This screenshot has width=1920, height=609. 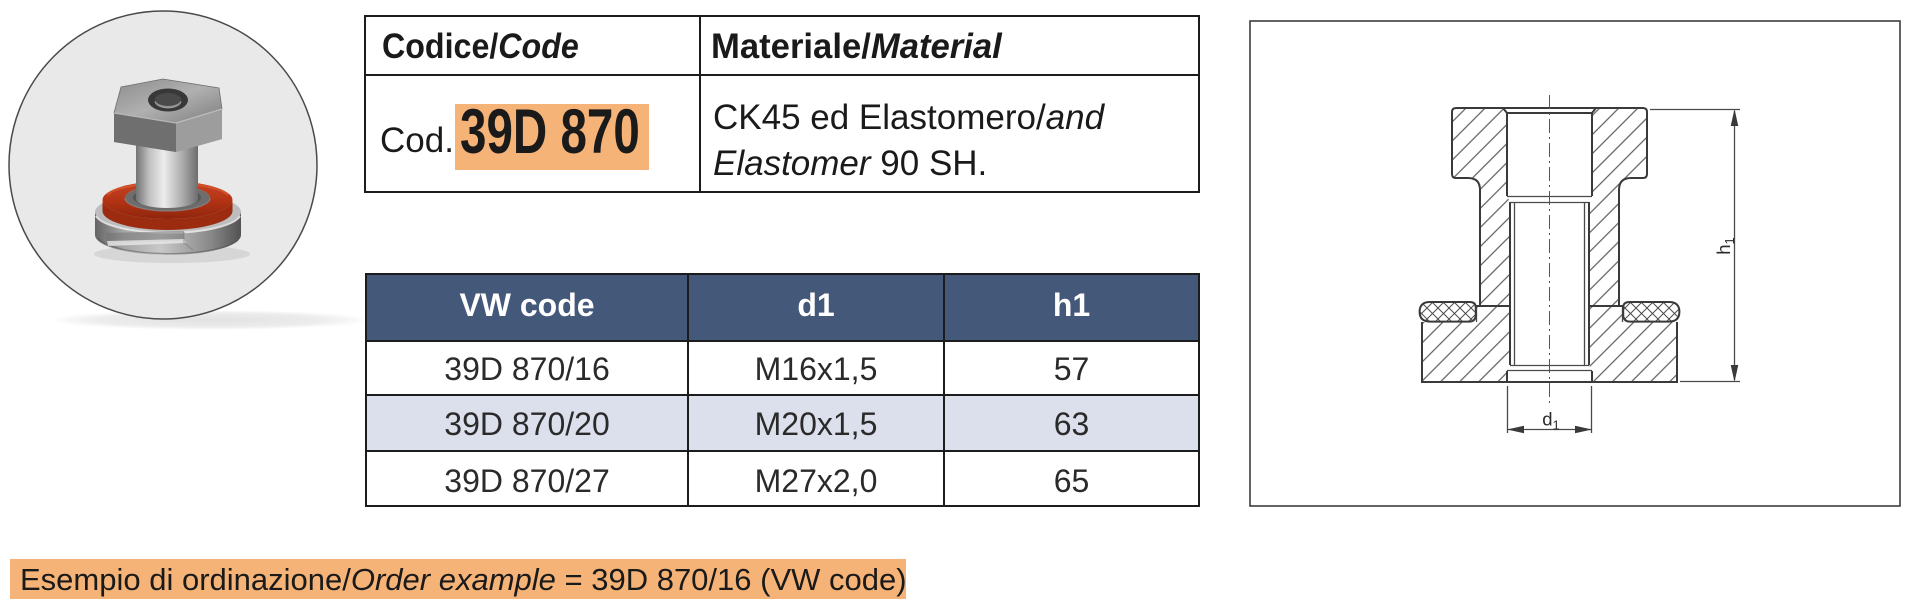 I want to click on svg-text: d1, so click(x=1551, y=421).